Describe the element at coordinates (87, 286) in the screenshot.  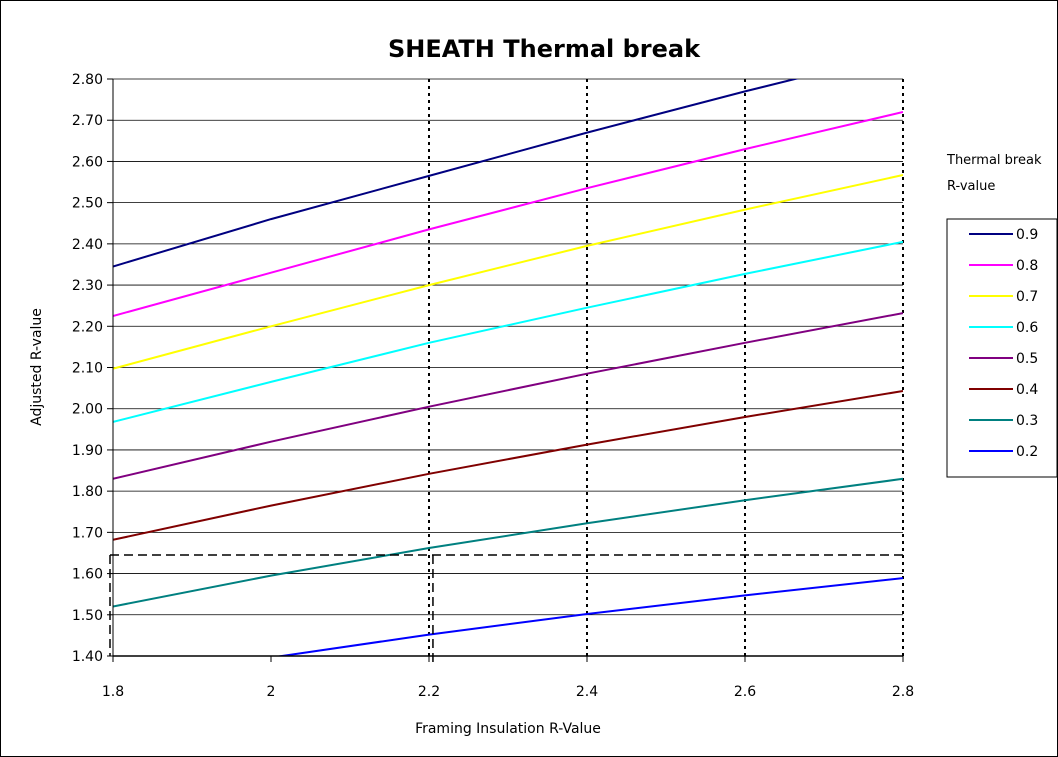
I see `y-tick-label: 2.30` at that location.